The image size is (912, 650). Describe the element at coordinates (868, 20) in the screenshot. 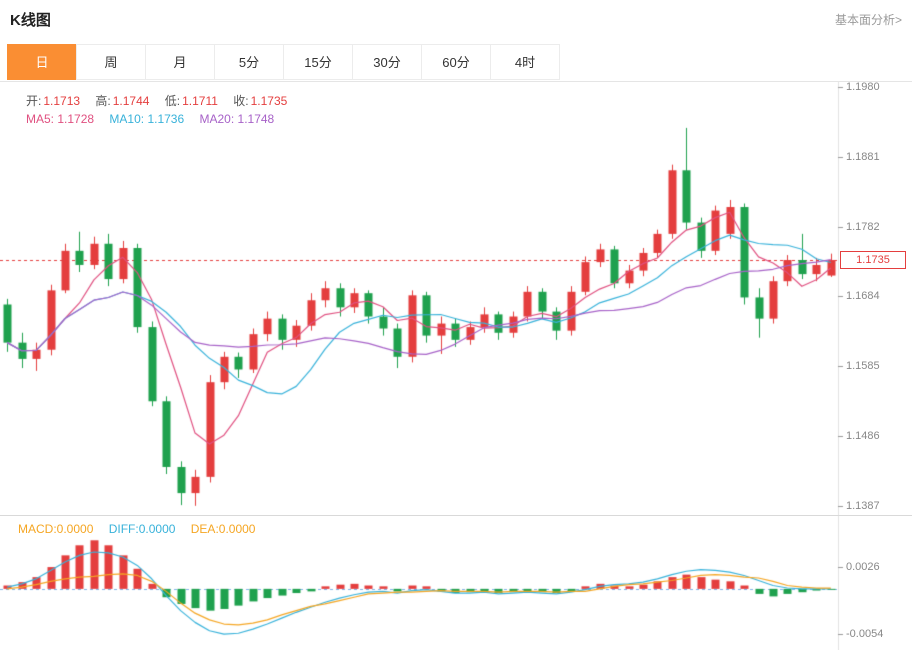

I see `fundamental-analysis-link: 基本面分析>` at that location.